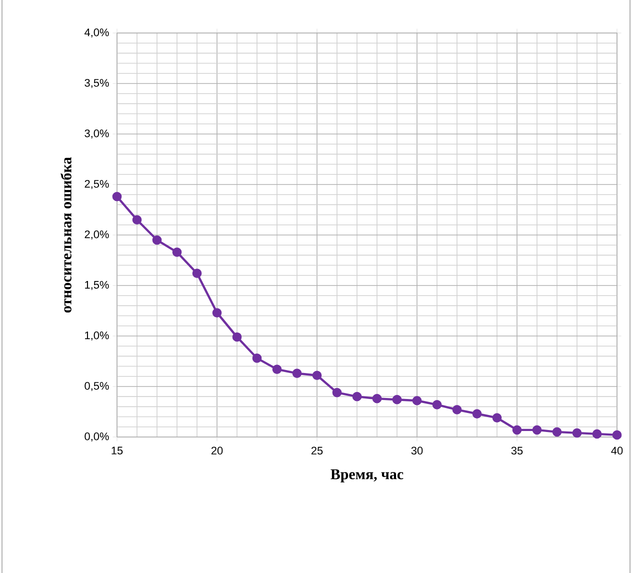  What do you see at coordinates (317, 450) in the screenshot?
I see `x-tick-label: 25` at bounding box center [317, 450].